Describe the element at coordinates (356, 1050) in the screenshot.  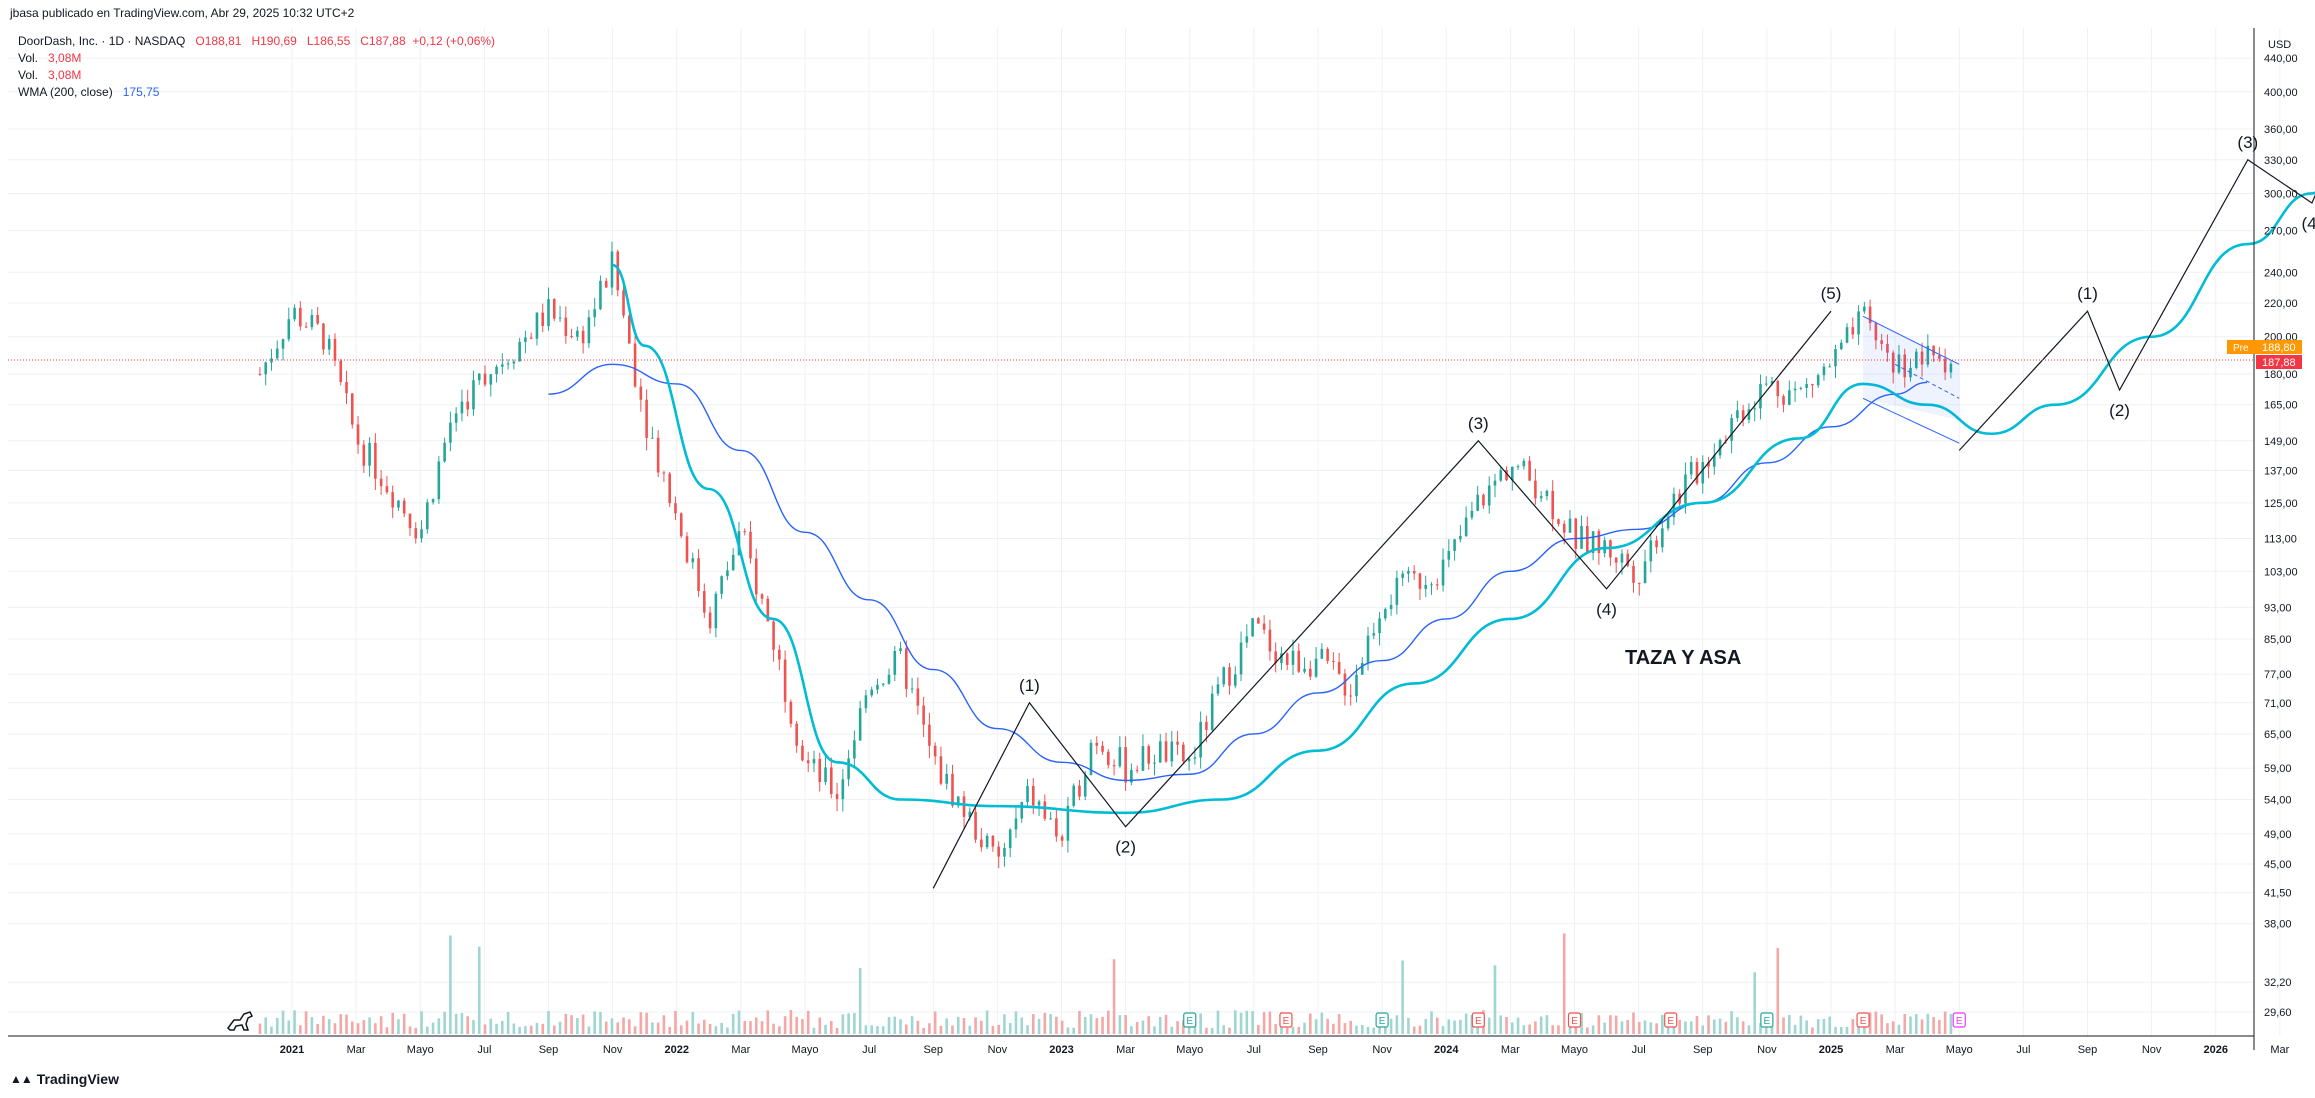
I see `time-tick-label: Mar` at that location.